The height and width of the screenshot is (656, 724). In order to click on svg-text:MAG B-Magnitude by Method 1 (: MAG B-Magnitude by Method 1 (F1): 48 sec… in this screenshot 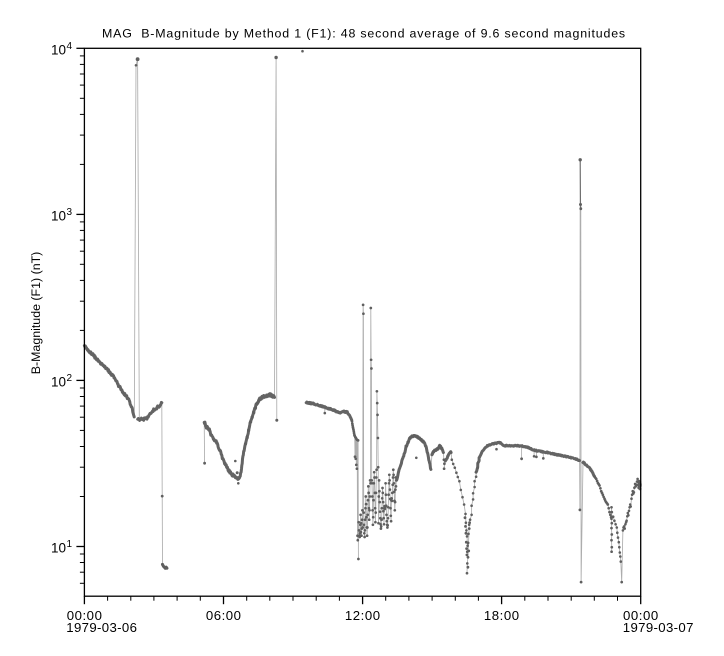, I will do `click(364, 34)`.